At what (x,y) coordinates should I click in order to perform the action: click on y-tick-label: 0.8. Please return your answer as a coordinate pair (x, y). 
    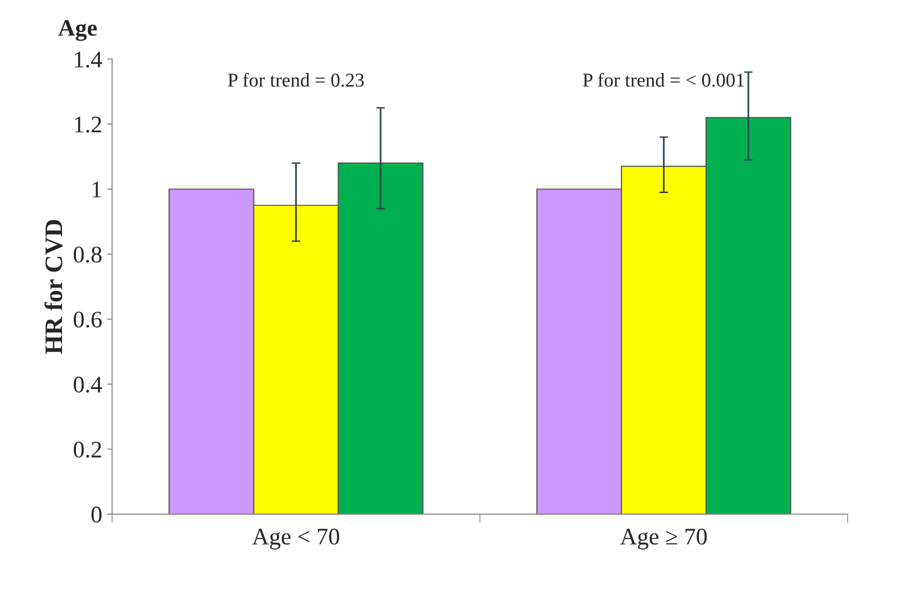
    Looking at the image, I should click on (88, 254).